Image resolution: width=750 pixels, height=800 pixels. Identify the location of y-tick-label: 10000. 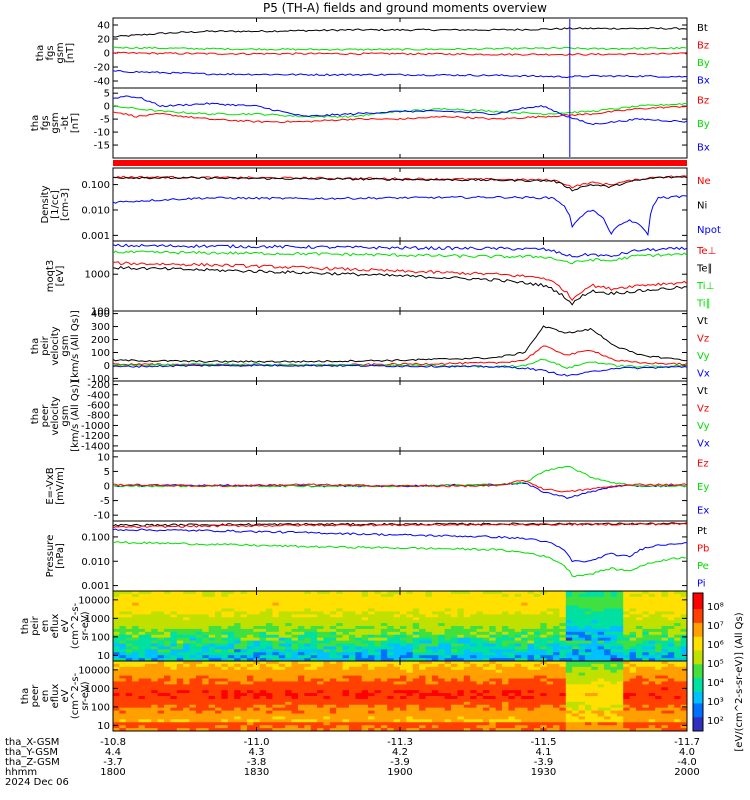
(94, 670).